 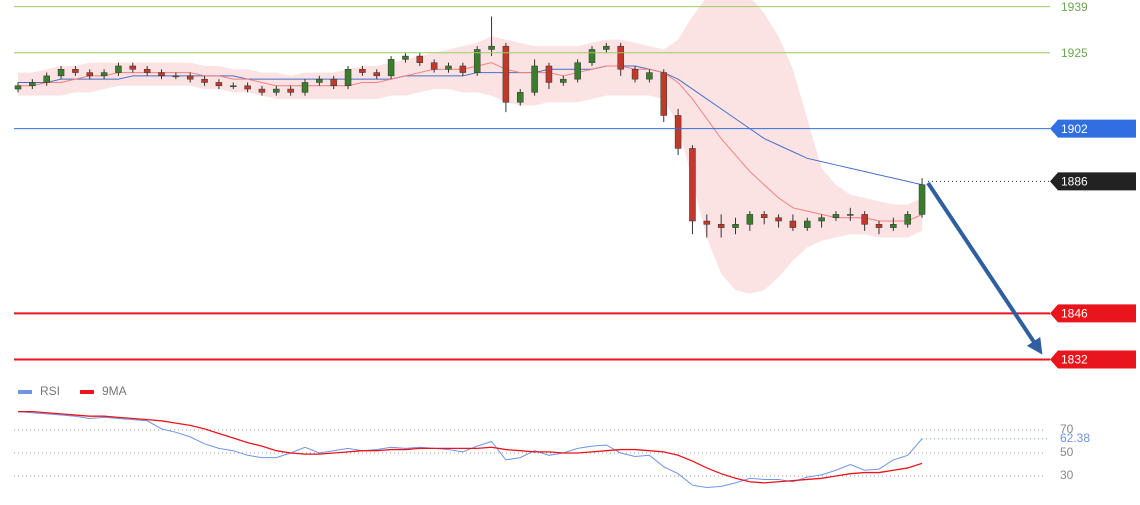 I want to click on level-label: 1846, so click(x=1074, y=314).